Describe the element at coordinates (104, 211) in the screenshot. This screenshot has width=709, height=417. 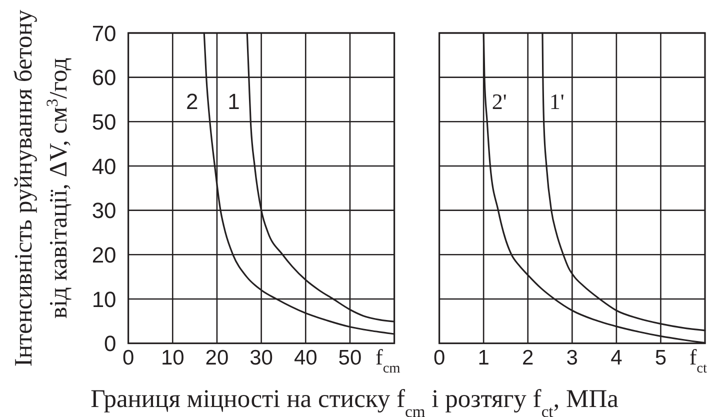
I see `y-tick-label: 30` at that location.